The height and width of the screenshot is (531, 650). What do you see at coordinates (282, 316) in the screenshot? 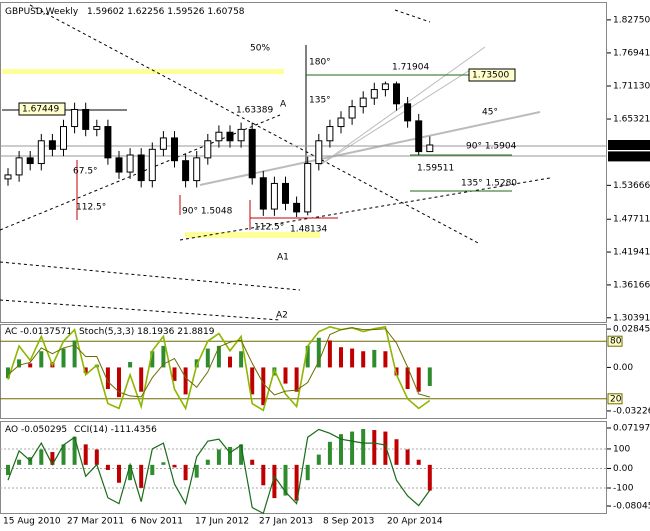
I see `annotation: A2` at bounding box center [282, 316].